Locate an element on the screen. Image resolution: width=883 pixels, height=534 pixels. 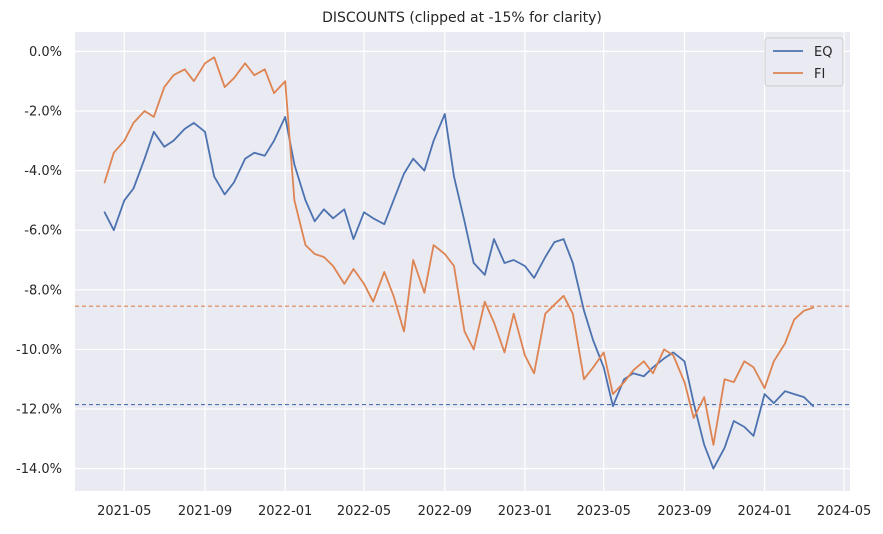
x-tick-label: 2022-09 is located at coordinates (445, 511).